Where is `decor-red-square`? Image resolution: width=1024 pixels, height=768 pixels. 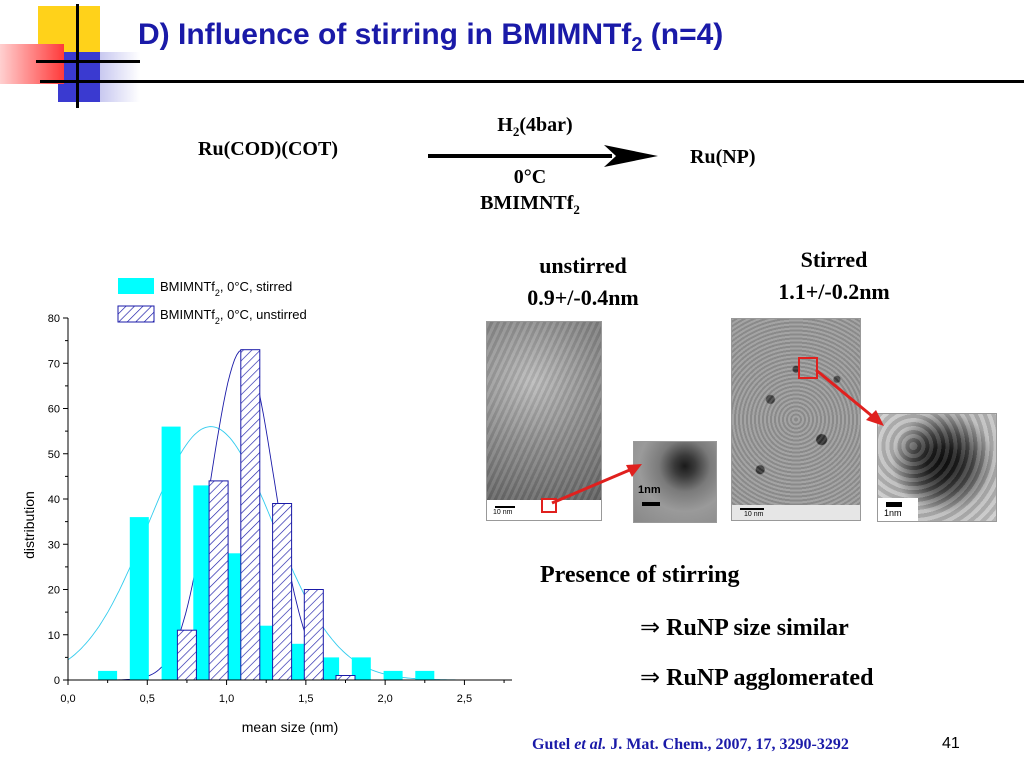
decor-red-square is located at coordinates (32, 64).